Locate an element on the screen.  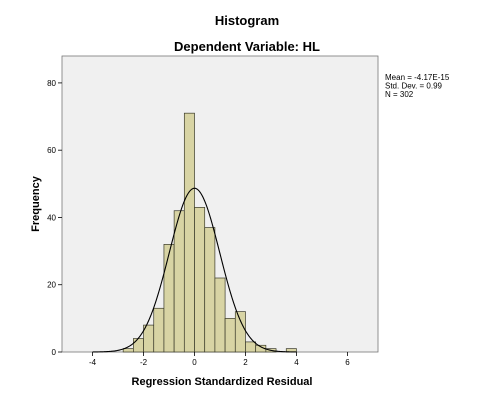
x-tick-label: -4 is located at coordinates (93, 362).